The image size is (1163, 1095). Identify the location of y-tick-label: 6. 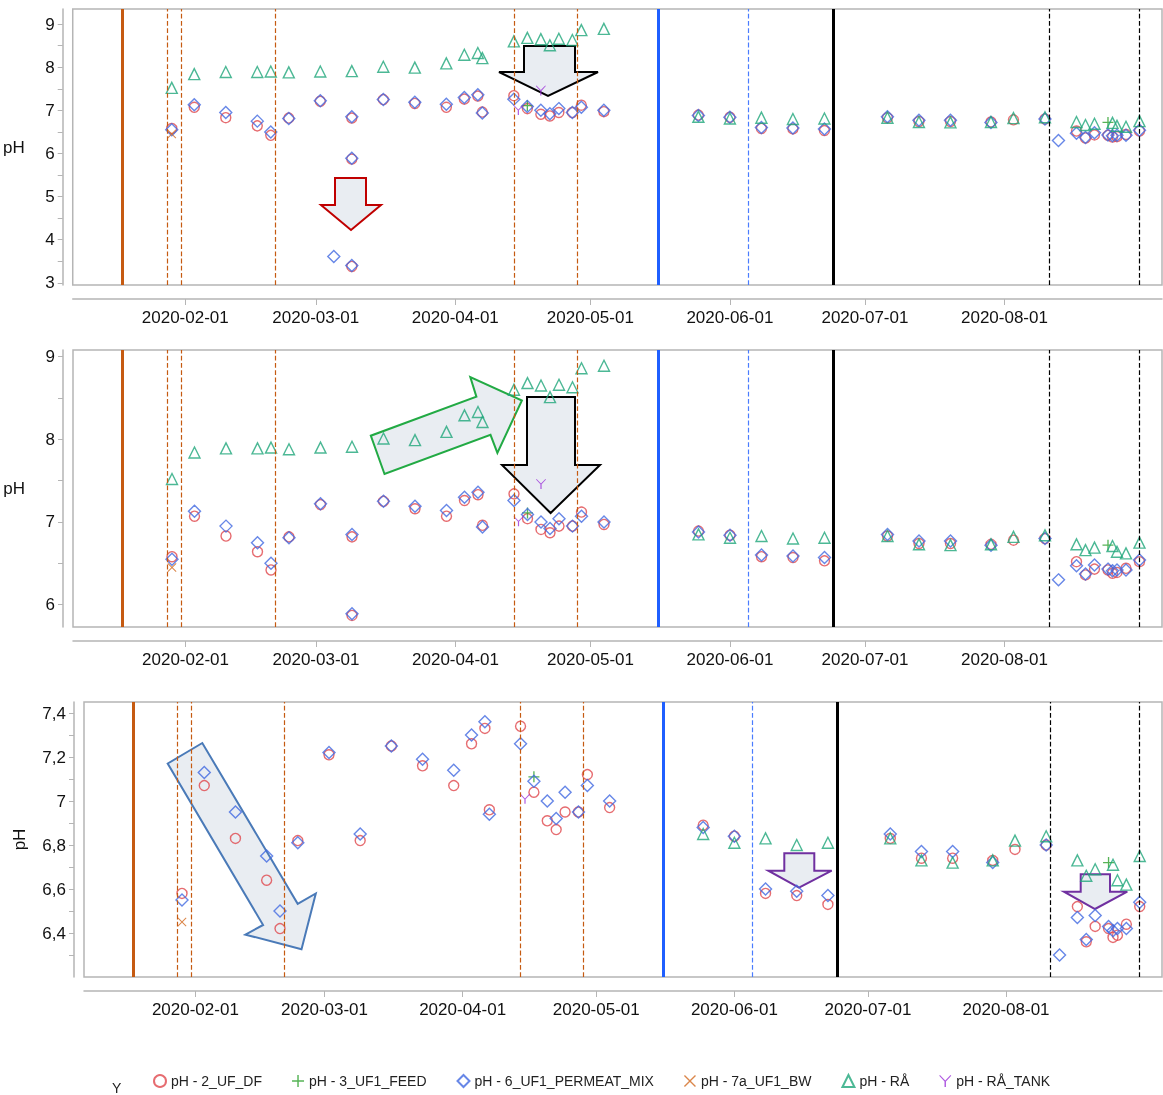
(50, 153).